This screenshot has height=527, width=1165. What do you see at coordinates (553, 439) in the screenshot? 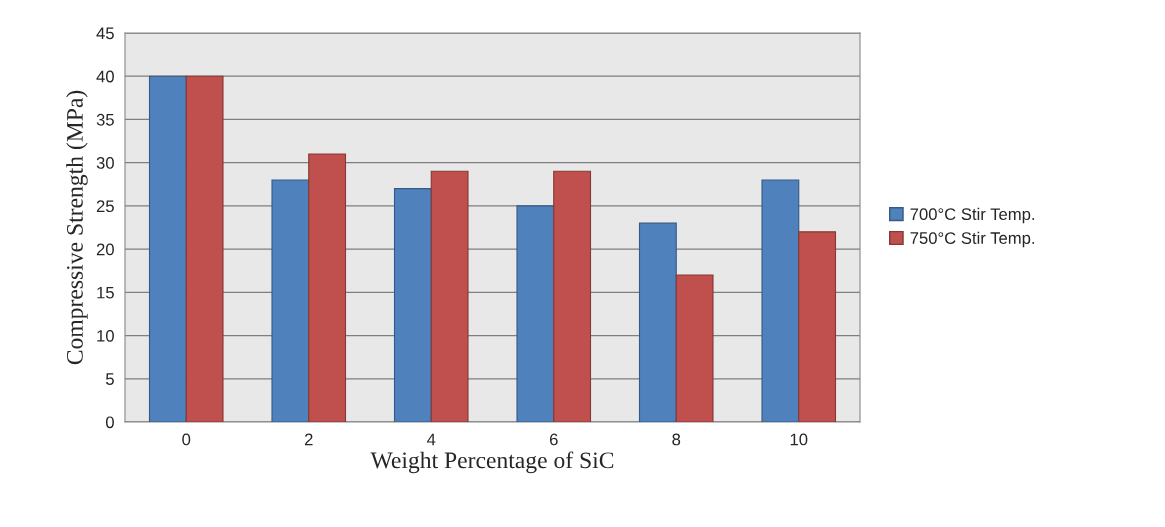
I see `x-tick-label: 6` at bounding box center [553, 439].